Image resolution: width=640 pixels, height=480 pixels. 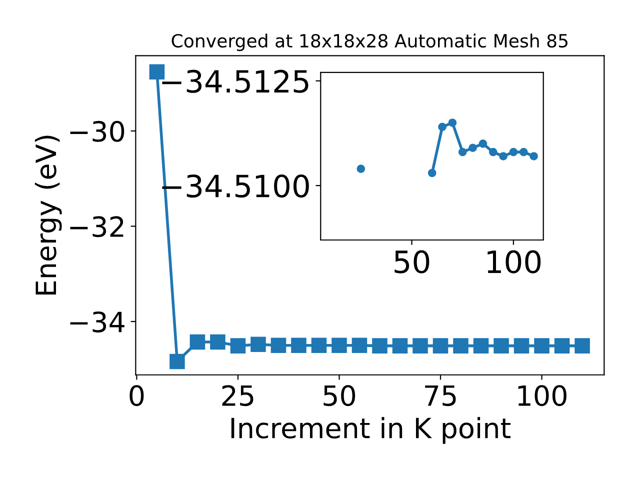 What do you see at coordinates (370, 430) in the screenshot?
I see `x-axis-title: Increment in K point` at bounding box center [370, 430].